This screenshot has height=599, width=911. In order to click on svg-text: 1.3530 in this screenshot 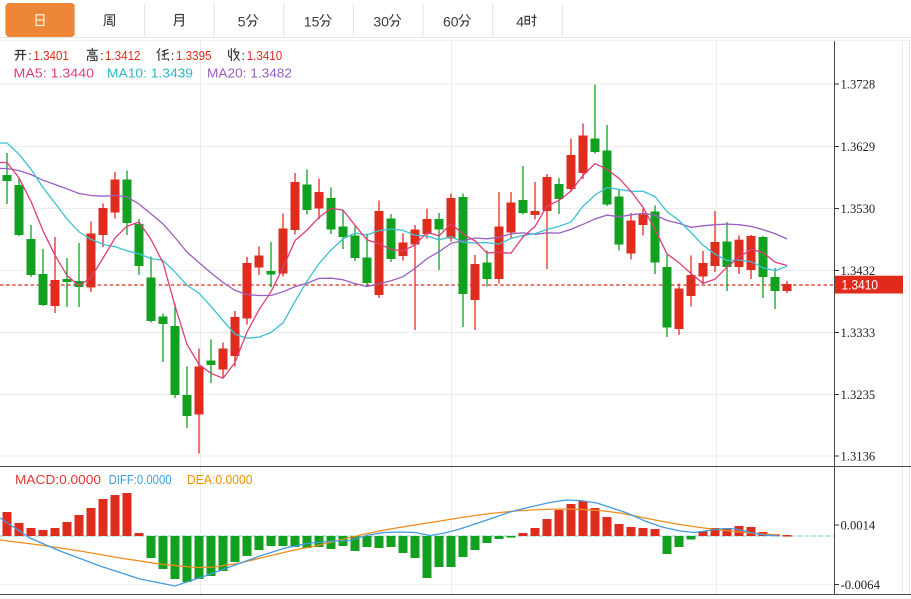, I will do `click(858, 208)`.